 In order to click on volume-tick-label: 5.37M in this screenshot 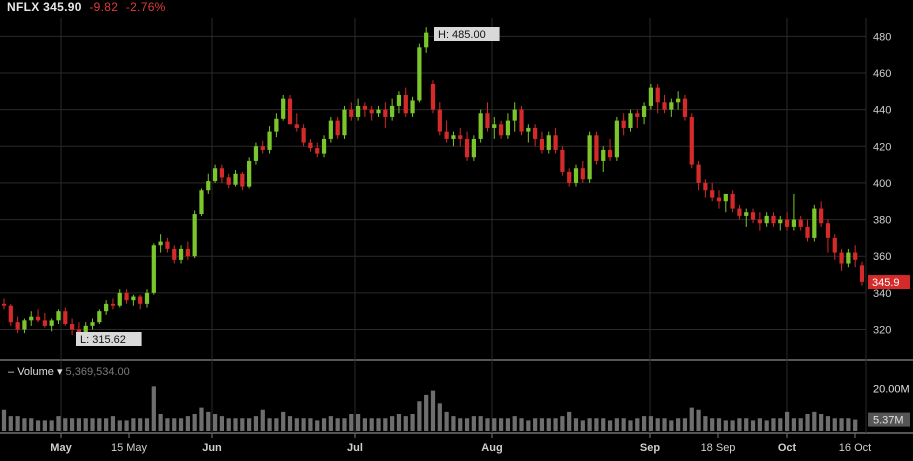, I will do `click(888, 421)`.